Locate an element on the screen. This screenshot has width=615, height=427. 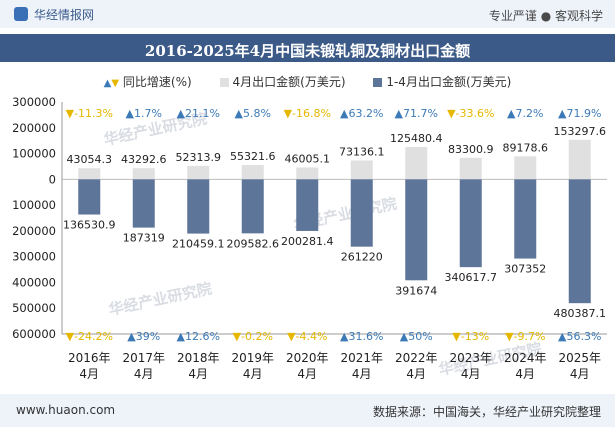
x-category-label-year: 2021年 is located at coordinates (361, 358).